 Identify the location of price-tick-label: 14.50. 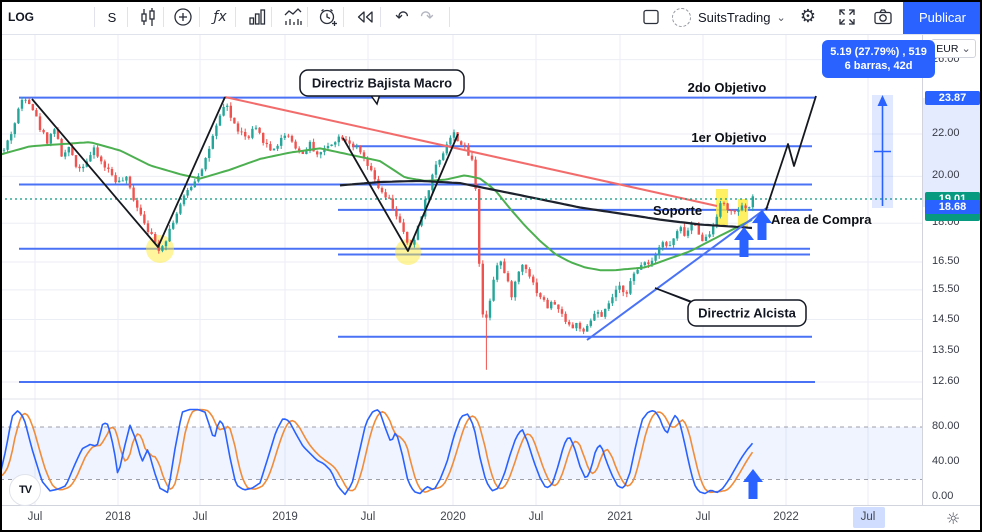
(946, 319).